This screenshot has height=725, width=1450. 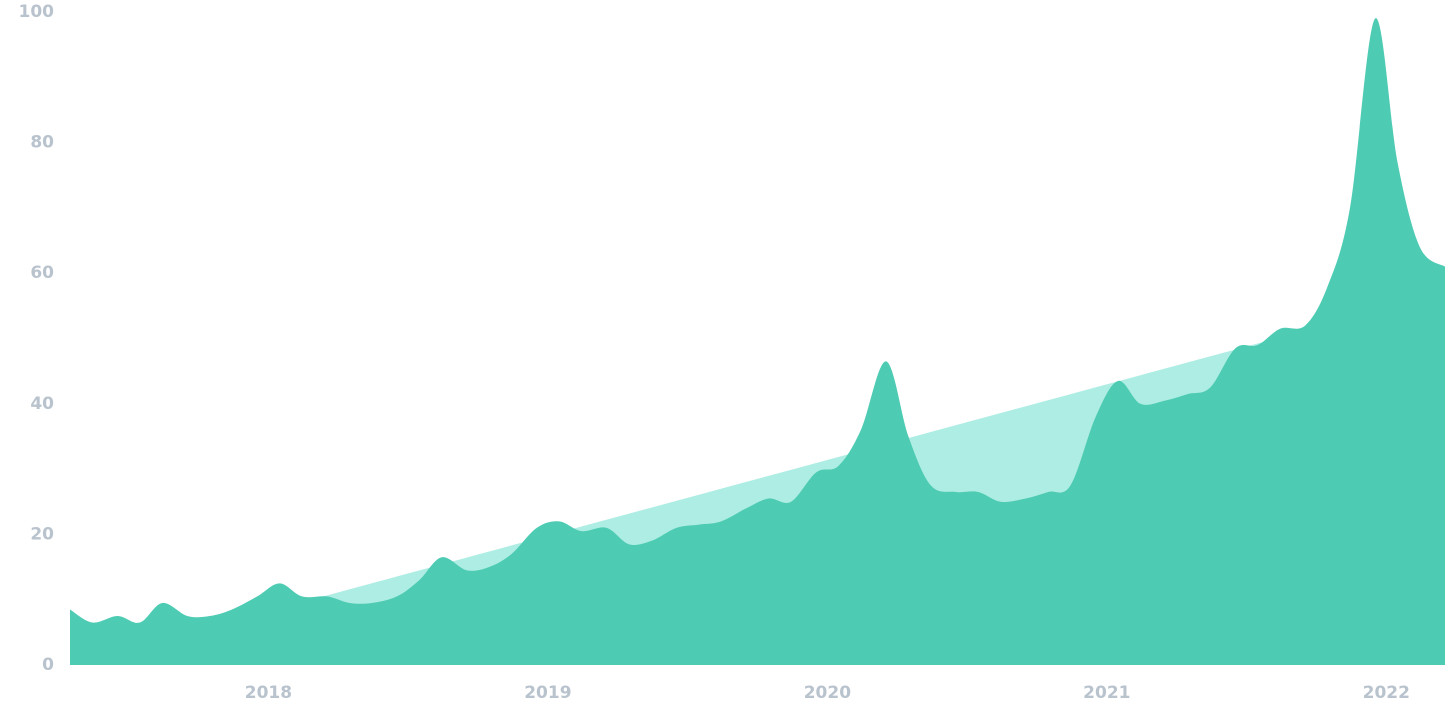 I want to click on y-tick-label: 60, so click(x=42, y=273).